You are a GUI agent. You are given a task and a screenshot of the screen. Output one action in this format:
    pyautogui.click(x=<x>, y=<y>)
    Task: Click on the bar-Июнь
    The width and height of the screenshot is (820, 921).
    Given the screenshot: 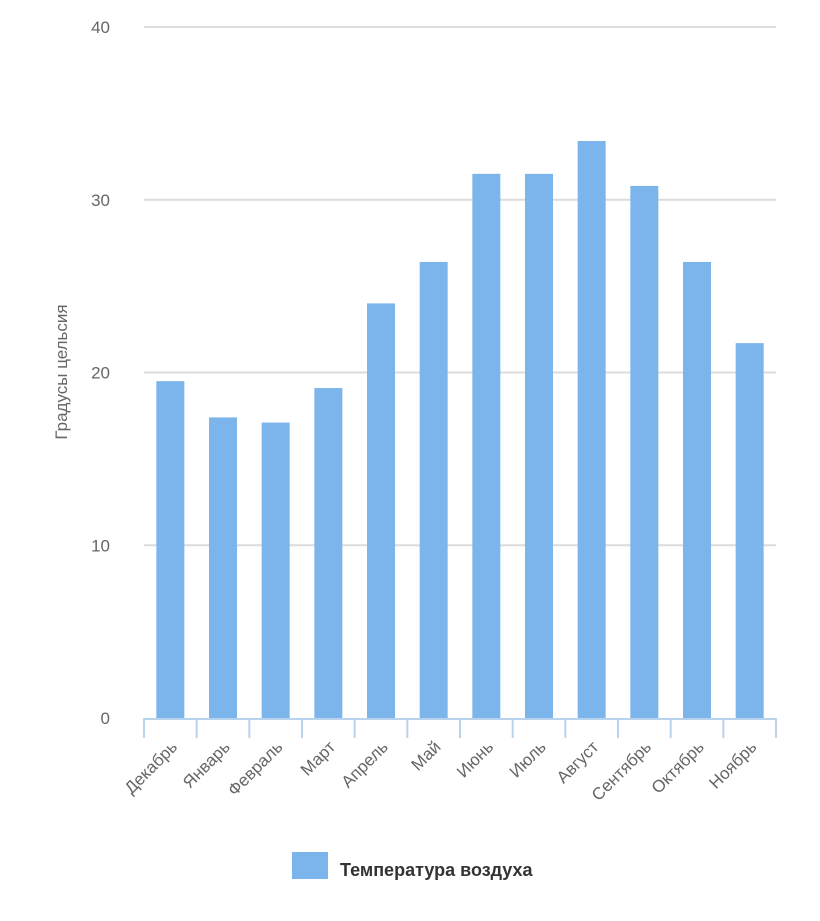 What is the action you would take?
    pyautogui.click(x=486, y=445)
    